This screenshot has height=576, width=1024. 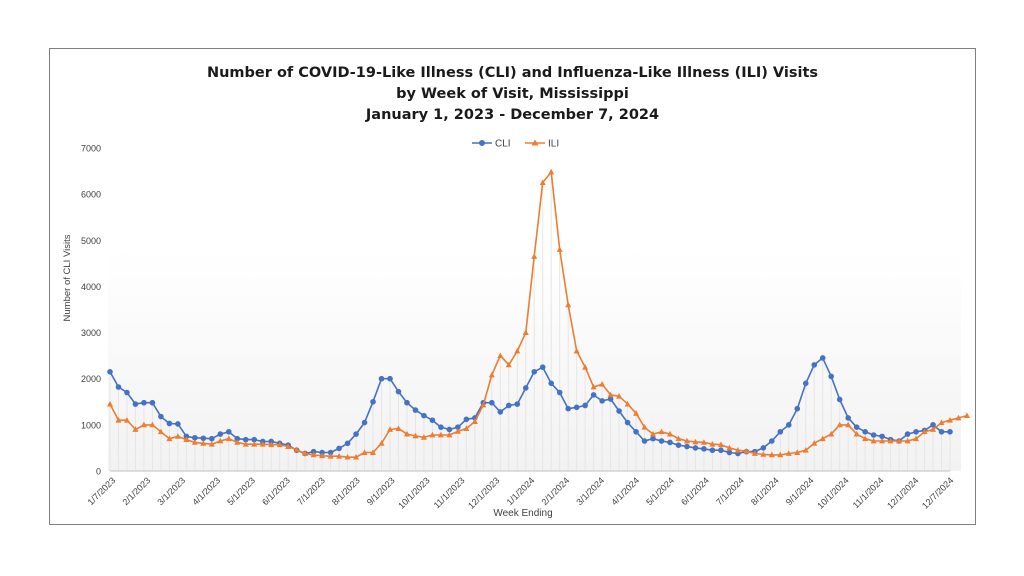 I want to click on x-axis-label: Week Ending, so click(x=522, y=513).